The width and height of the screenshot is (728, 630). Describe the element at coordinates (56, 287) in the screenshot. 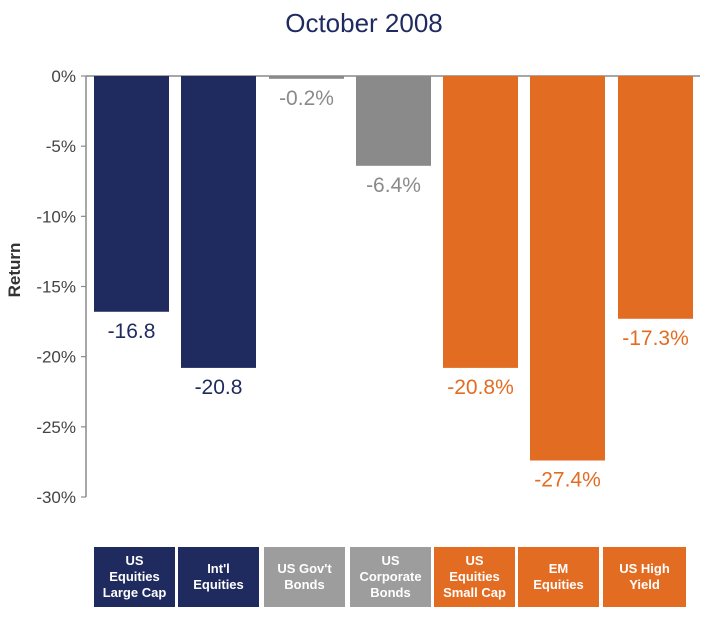

I see `y-tick-label: -15%` at that location.